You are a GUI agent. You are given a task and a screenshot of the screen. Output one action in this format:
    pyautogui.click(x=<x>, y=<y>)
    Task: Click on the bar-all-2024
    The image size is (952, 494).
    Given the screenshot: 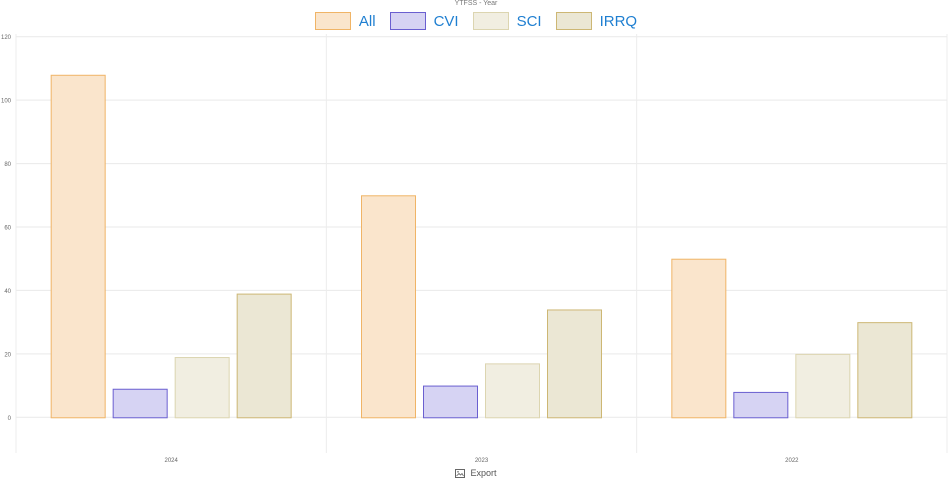 What is the action you would take?
    pyautogui.click(x=78, y=246)
    